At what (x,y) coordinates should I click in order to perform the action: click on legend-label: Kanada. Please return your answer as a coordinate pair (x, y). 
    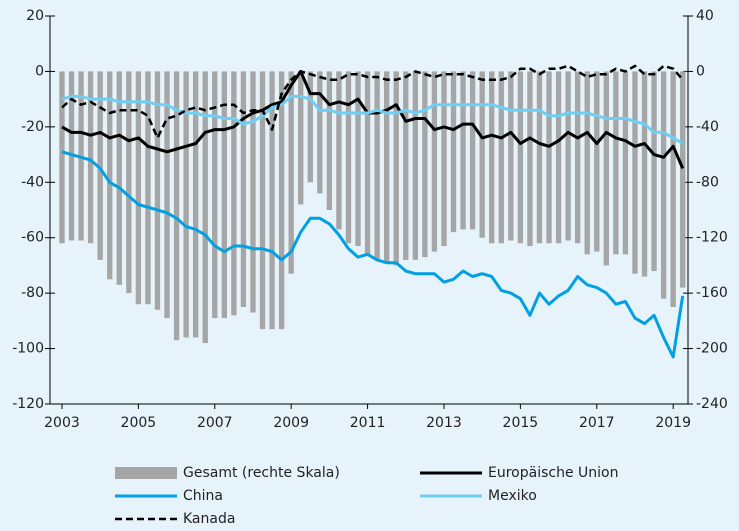
    Looking at the image, I should click on (209, 519).